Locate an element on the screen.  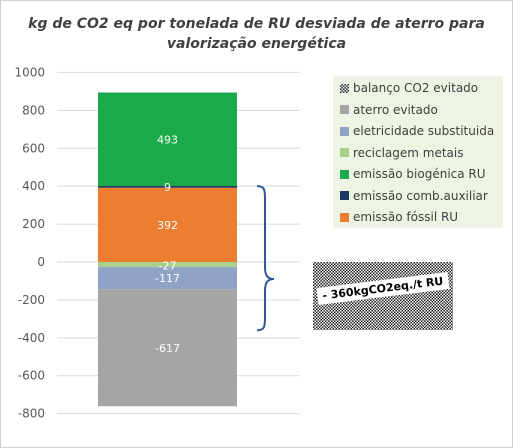
legend-item: reciclagem metais is located at coordinates (402, 153).